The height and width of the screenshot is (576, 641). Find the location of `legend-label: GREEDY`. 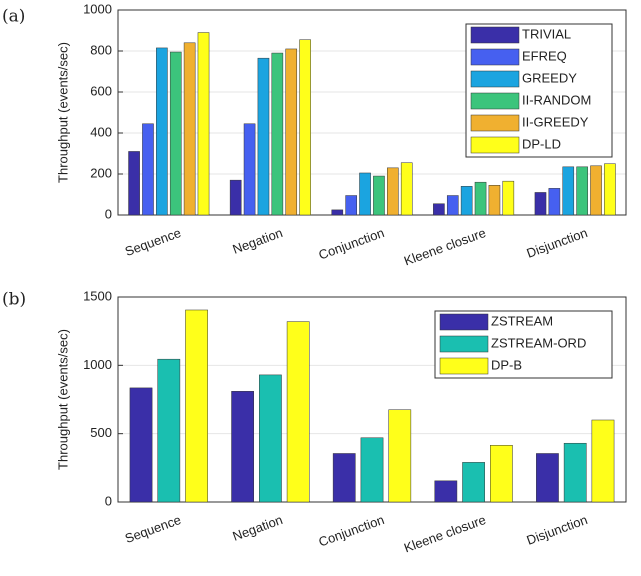

legend-label: GREEDY is located at coordinates (549, 77).